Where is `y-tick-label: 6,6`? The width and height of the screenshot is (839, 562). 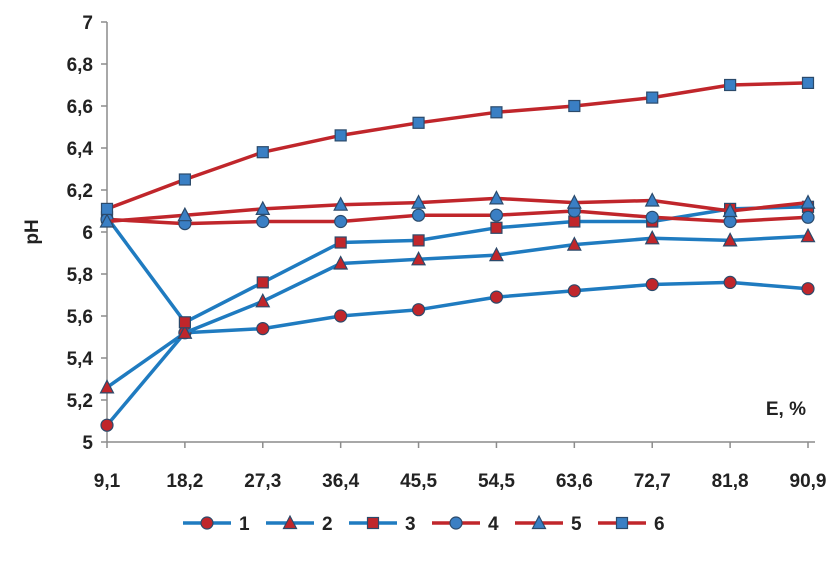 y-tick-label: 6,6 is located at coordinates (80, 107).